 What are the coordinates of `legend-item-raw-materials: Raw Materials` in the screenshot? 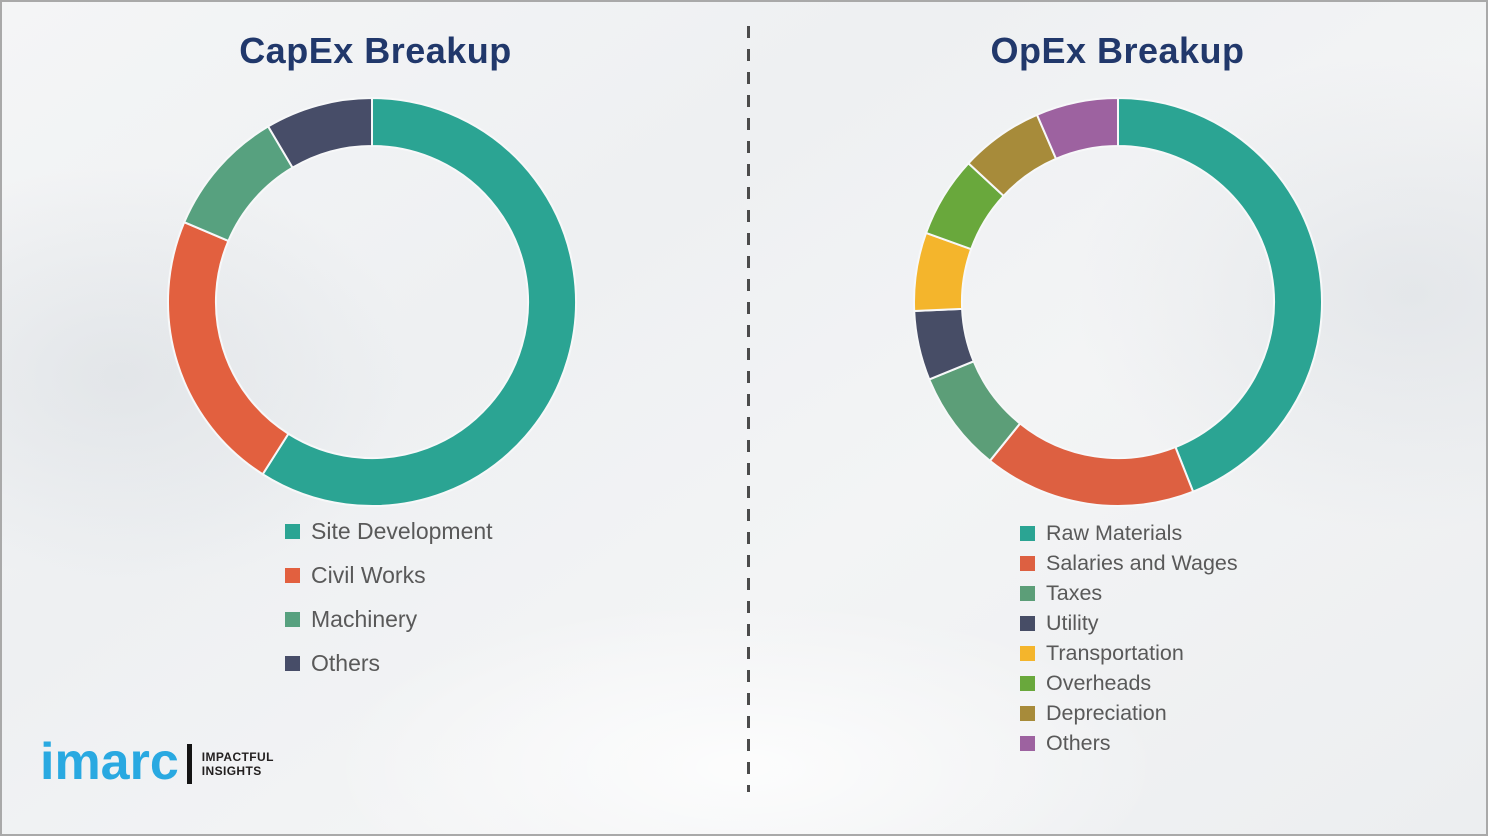 It's located at (1129, 533).